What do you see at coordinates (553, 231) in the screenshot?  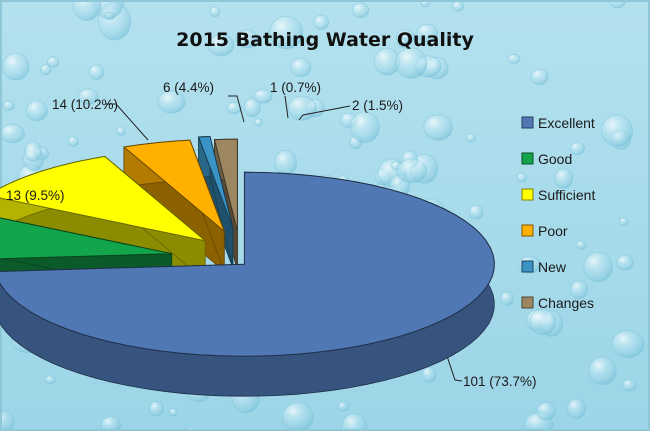 I see `legend-label-poor: Poor` at bounding box center [553, 231].